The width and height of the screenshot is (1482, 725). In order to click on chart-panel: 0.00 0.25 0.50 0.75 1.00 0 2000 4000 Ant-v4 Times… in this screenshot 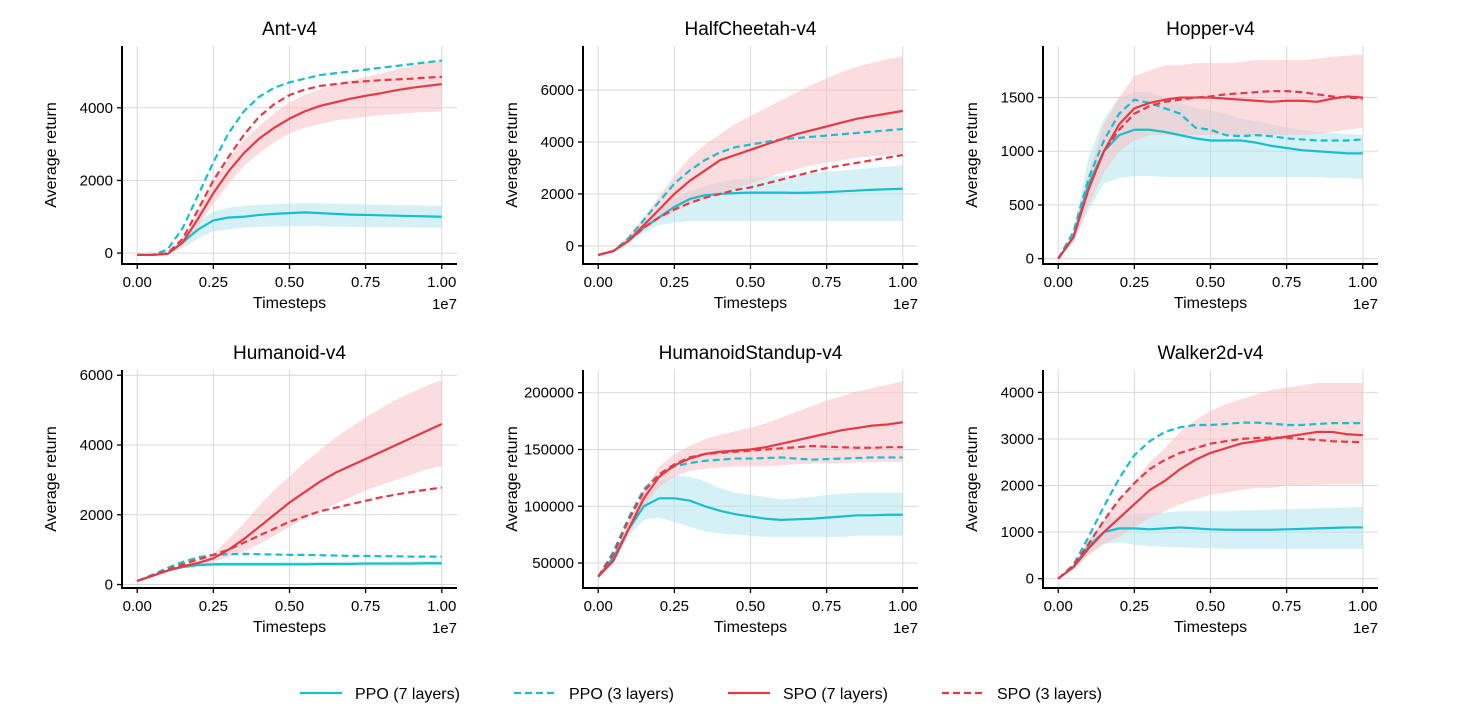, I will do `click(250, 166)`.